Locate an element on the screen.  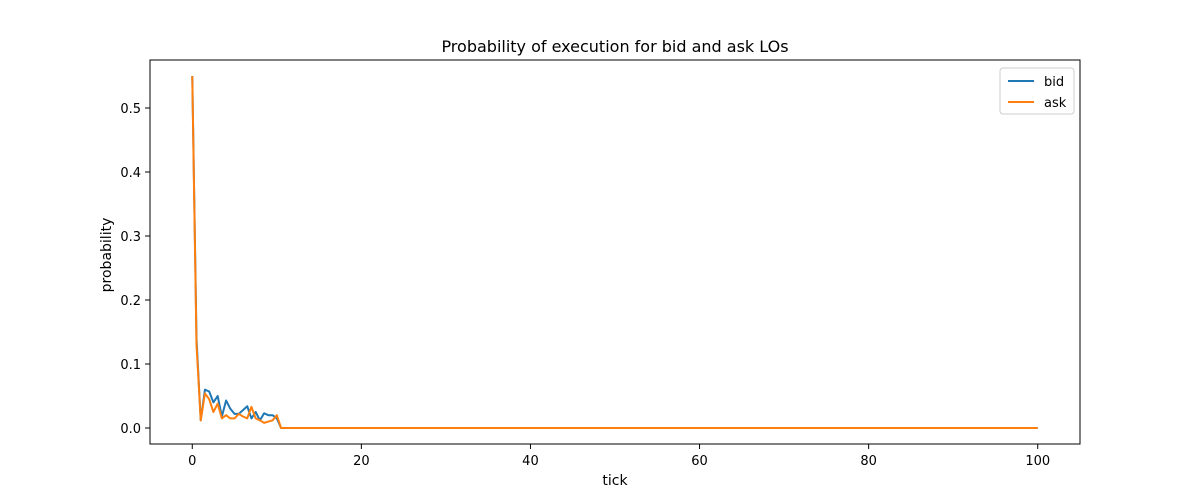
legend-label-ask: ask is located at coordinates (1055, 103).